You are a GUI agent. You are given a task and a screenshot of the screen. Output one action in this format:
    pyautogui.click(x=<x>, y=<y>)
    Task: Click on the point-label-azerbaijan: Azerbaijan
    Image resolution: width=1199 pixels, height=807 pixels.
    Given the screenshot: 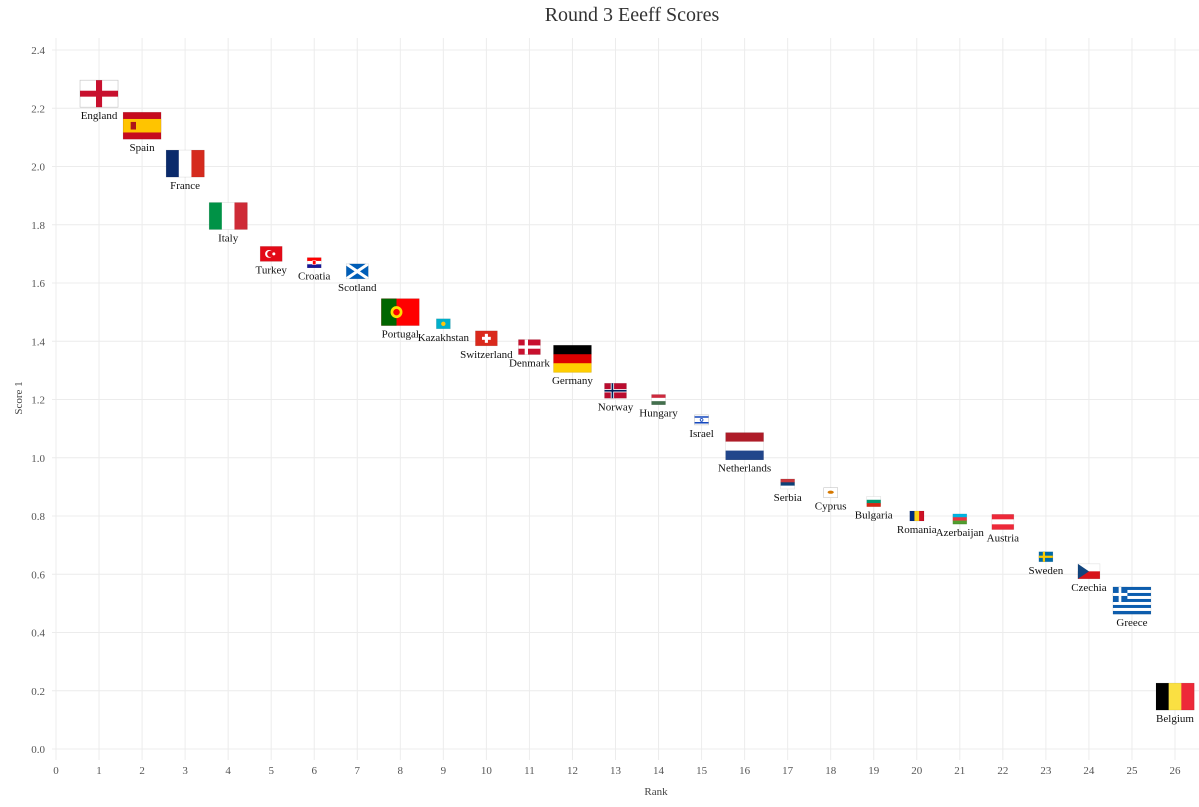 What is the action you would take?
    pyautogui.click(x=960, y=533)
    